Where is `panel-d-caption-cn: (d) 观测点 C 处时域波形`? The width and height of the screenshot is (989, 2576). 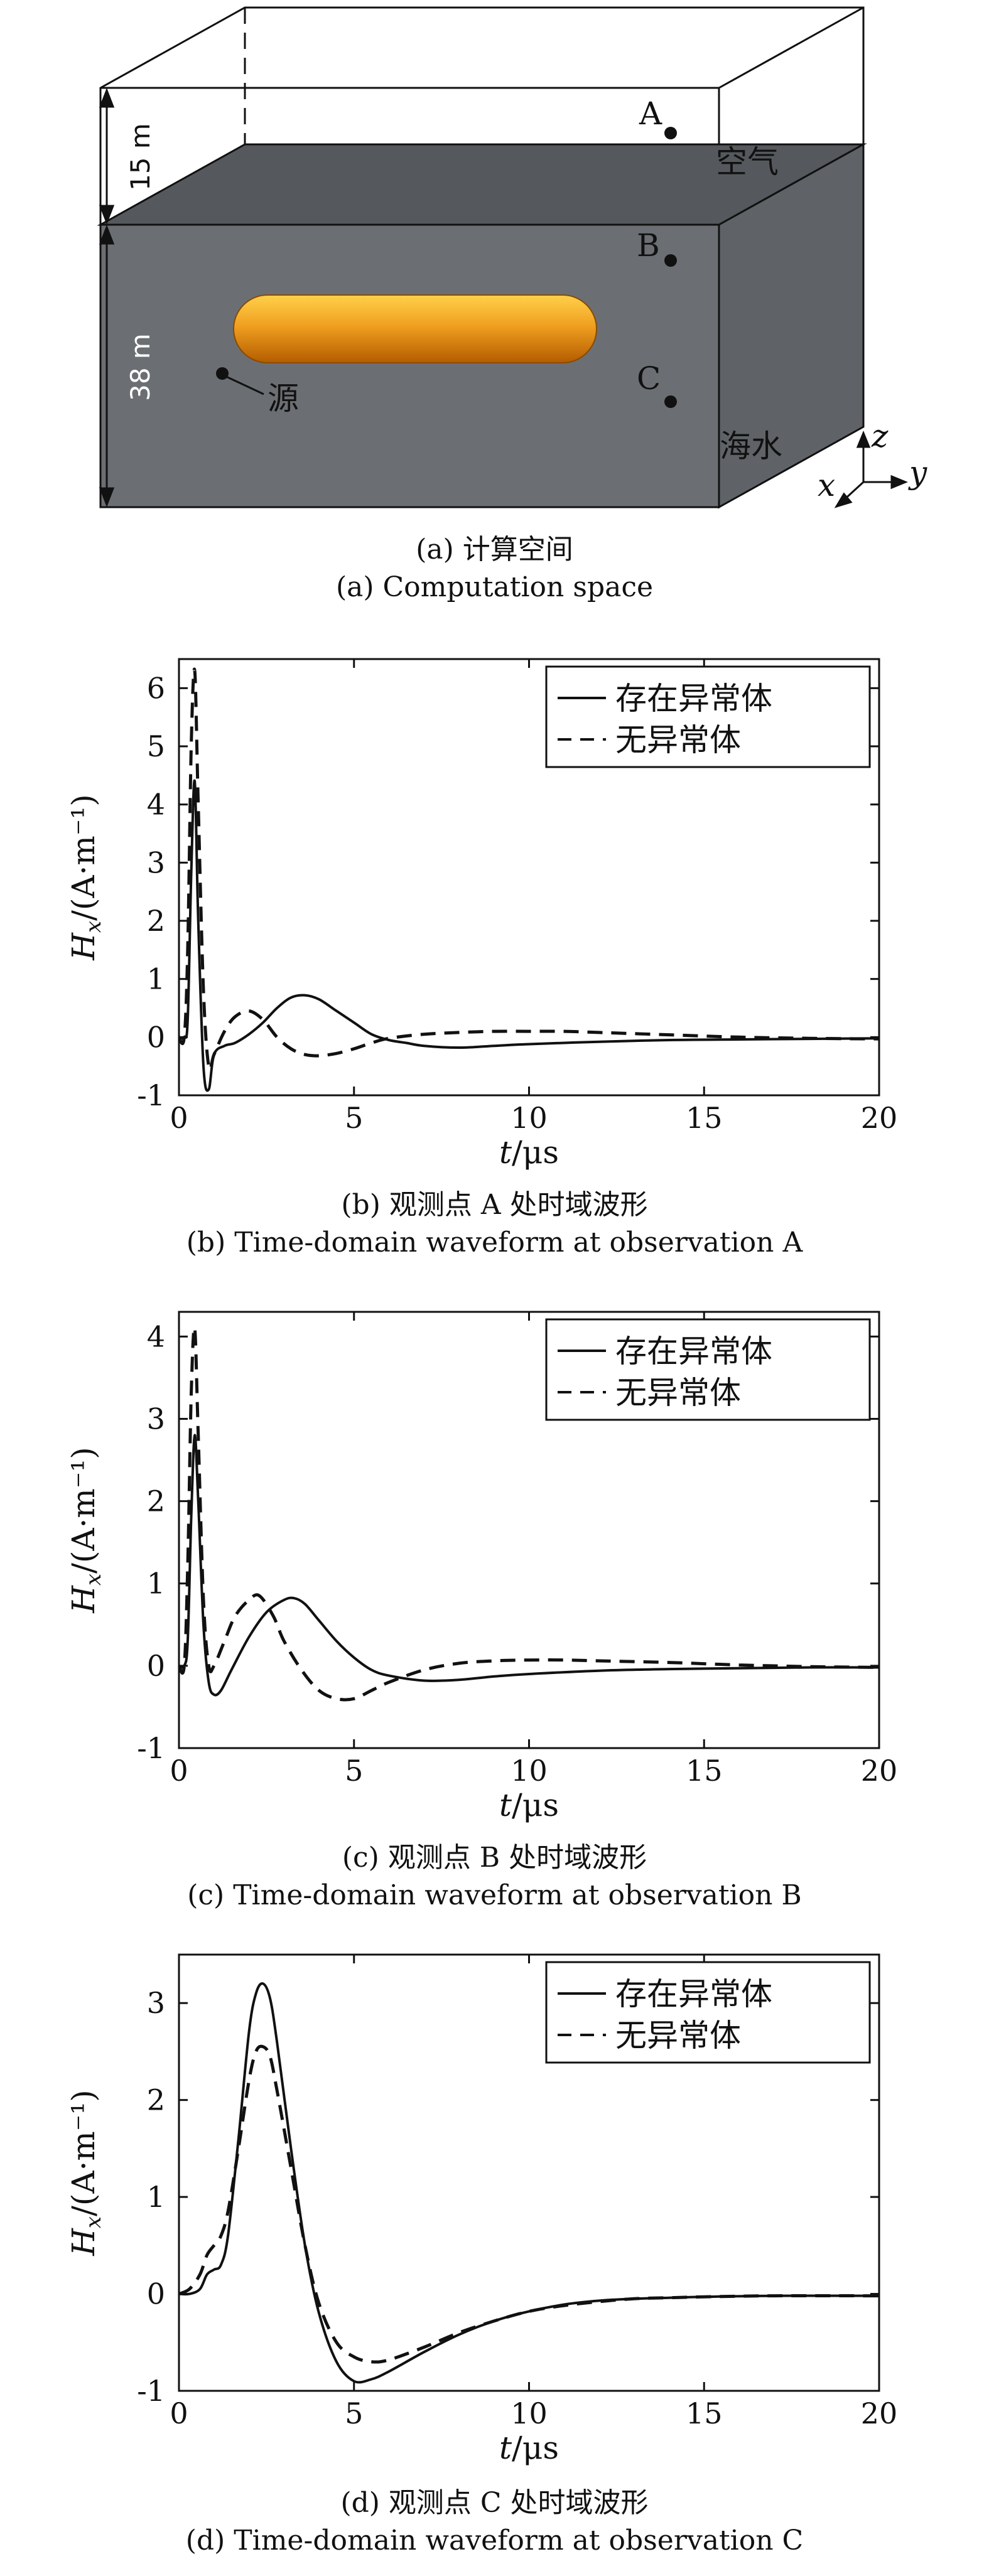 panel-d-caption-cn: (d) 观测点 C 处时域波形 is located at coordinates (494, 2503).